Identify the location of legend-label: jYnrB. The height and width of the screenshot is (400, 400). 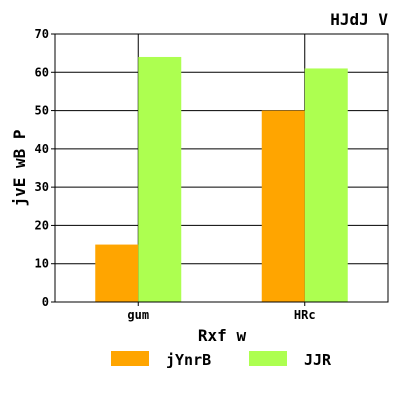
(188, 360).